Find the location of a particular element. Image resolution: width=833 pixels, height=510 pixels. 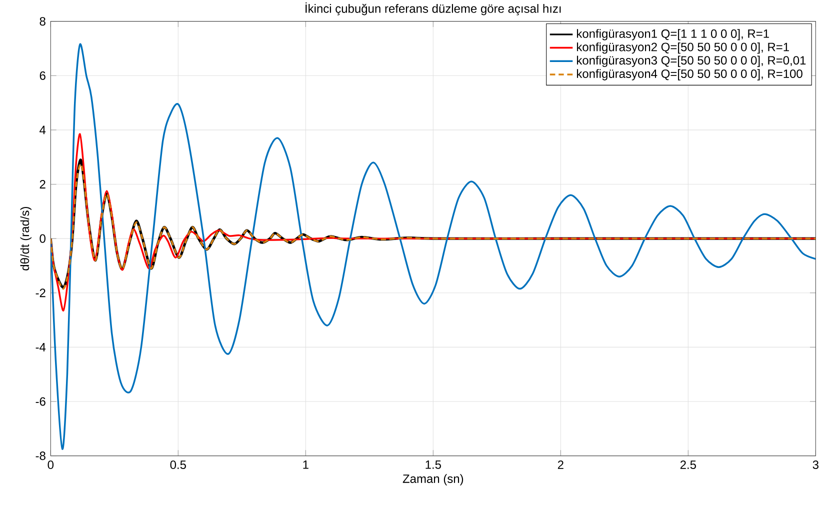

x-axis-title: Zaman (sn) is located at coordinates (433, 480).